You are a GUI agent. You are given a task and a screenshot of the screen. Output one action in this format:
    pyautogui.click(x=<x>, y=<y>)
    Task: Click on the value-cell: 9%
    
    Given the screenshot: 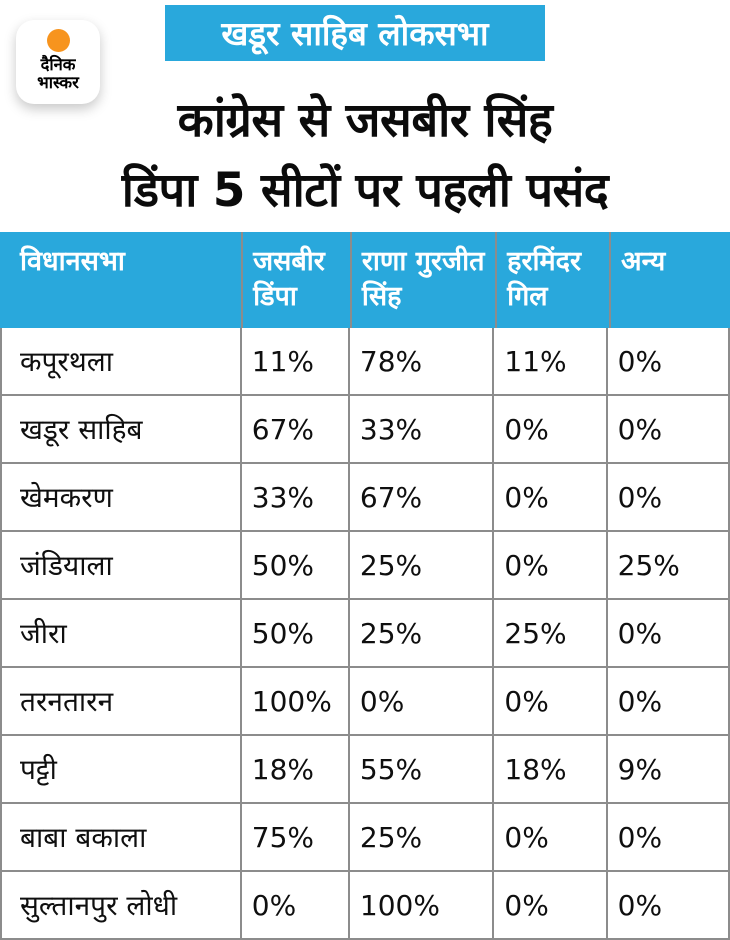 What is the action you would take?
    pyautogui.click(x=640, y=769)
    